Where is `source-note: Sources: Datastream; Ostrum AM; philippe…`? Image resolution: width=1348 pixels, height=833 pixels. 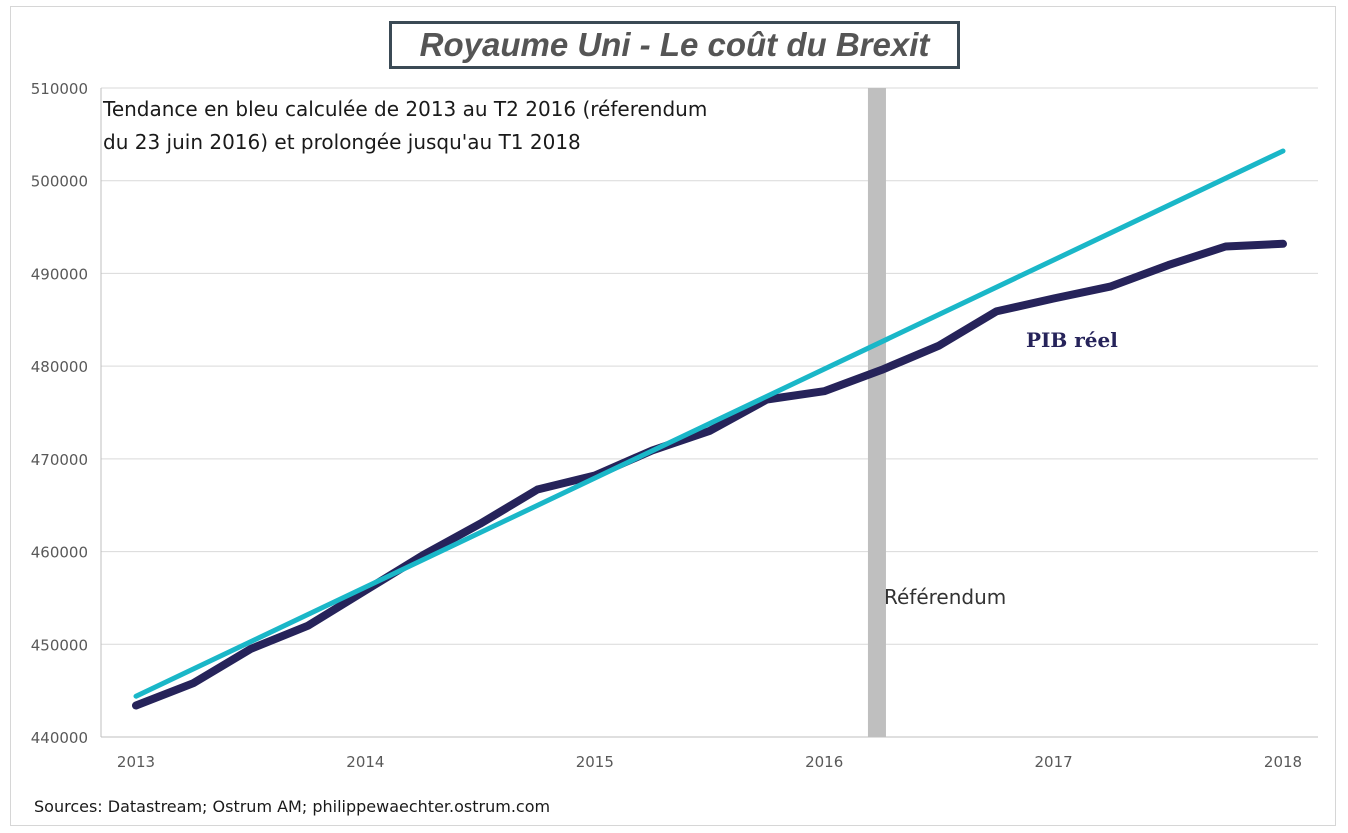
source-note: Sources: Datastream; Ostrum AM; philippe… is located at coordinates (292, 806).